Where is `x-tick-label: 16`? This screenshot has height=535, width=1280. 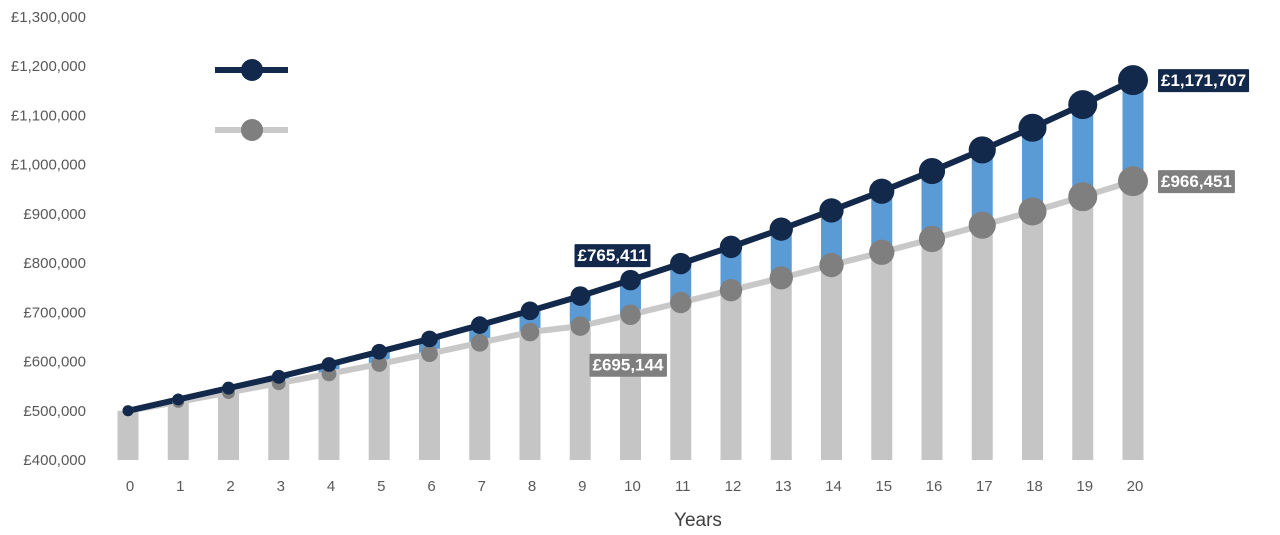 x-tick-label: 16 is located at coordinates (934, 486).